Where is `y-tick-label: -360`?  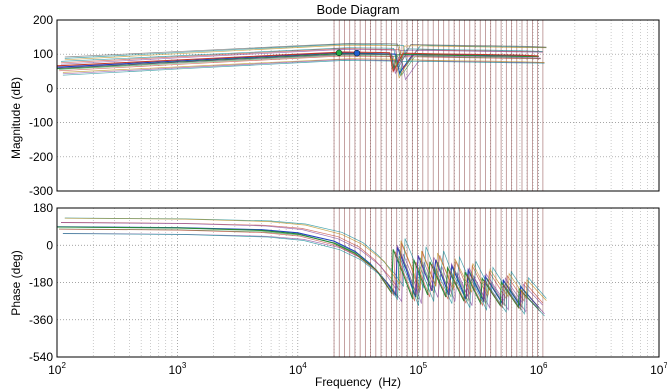
y-tick-label: -360 is located at coordinates (41, 320).